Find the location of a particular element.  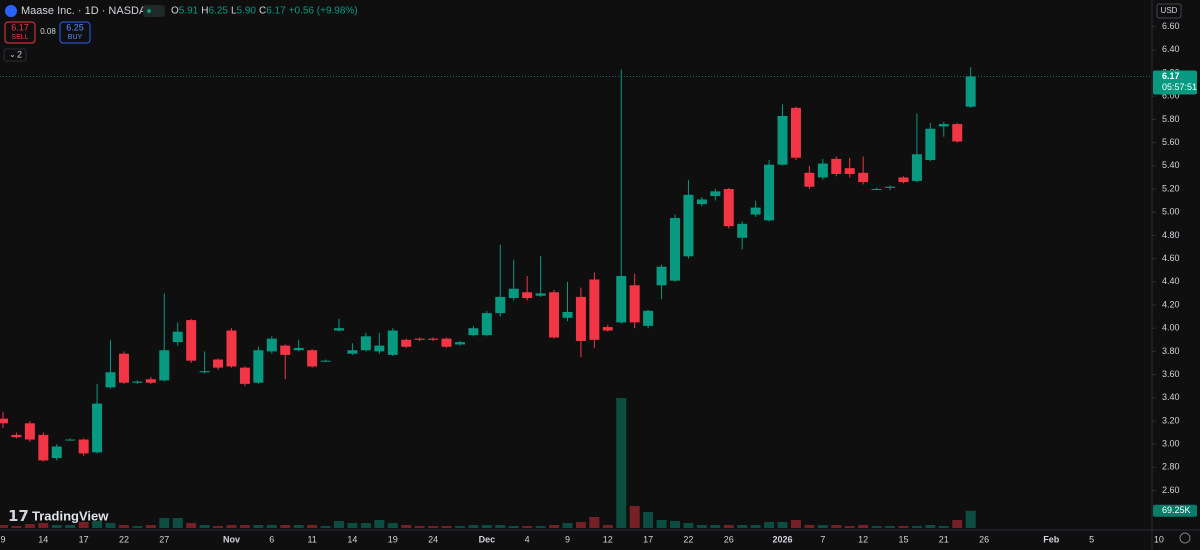

spread: 0.08 is located at coordinates (48, 31).